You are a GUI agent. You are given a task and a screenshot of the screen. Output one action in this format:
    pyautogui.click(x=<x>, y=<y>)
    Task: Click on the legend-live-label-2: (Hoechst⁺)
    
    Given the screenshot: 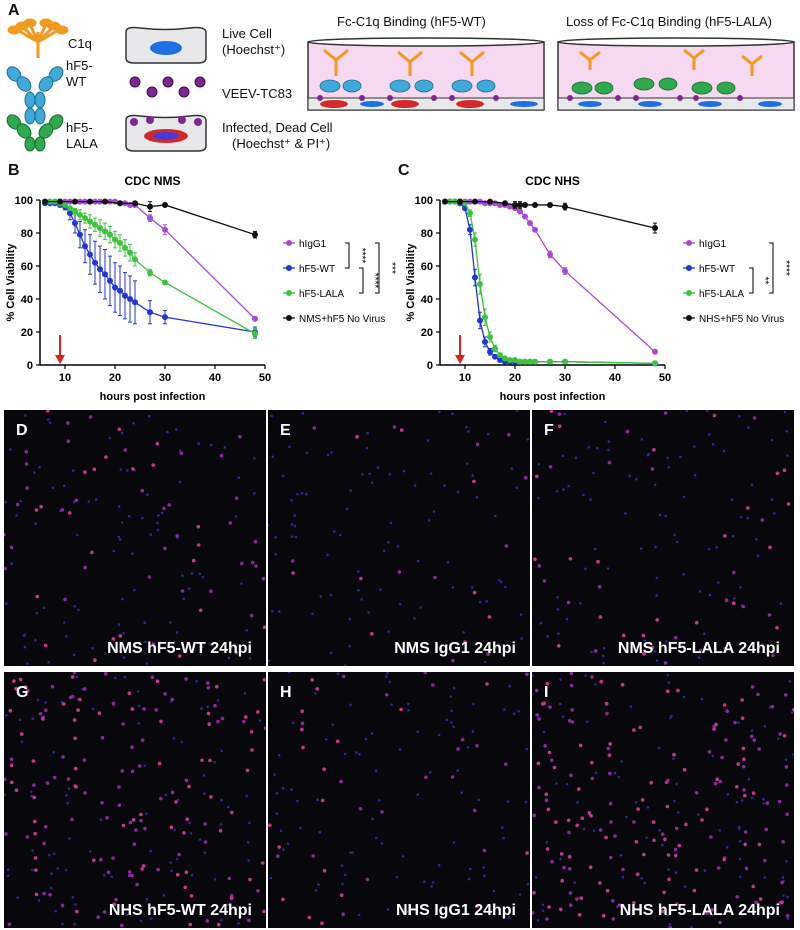 What is the action you would take?
    pyautogui.click(x=254, y=49)
    